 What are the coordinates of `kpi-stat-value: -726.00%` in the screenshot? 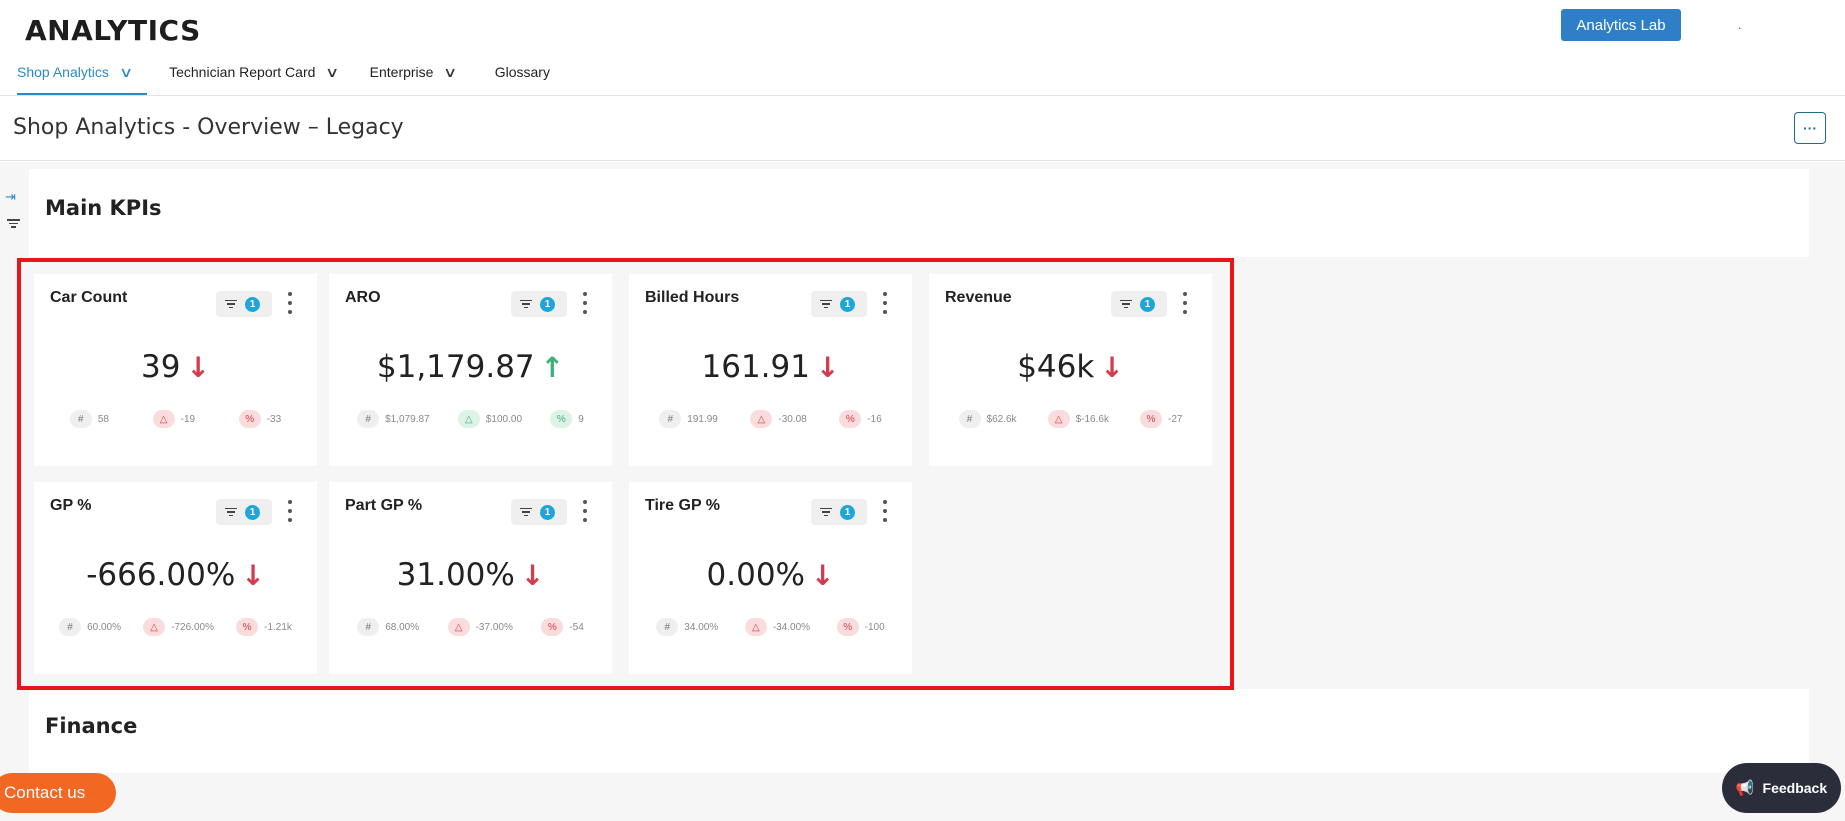 It's located at (192, 627).